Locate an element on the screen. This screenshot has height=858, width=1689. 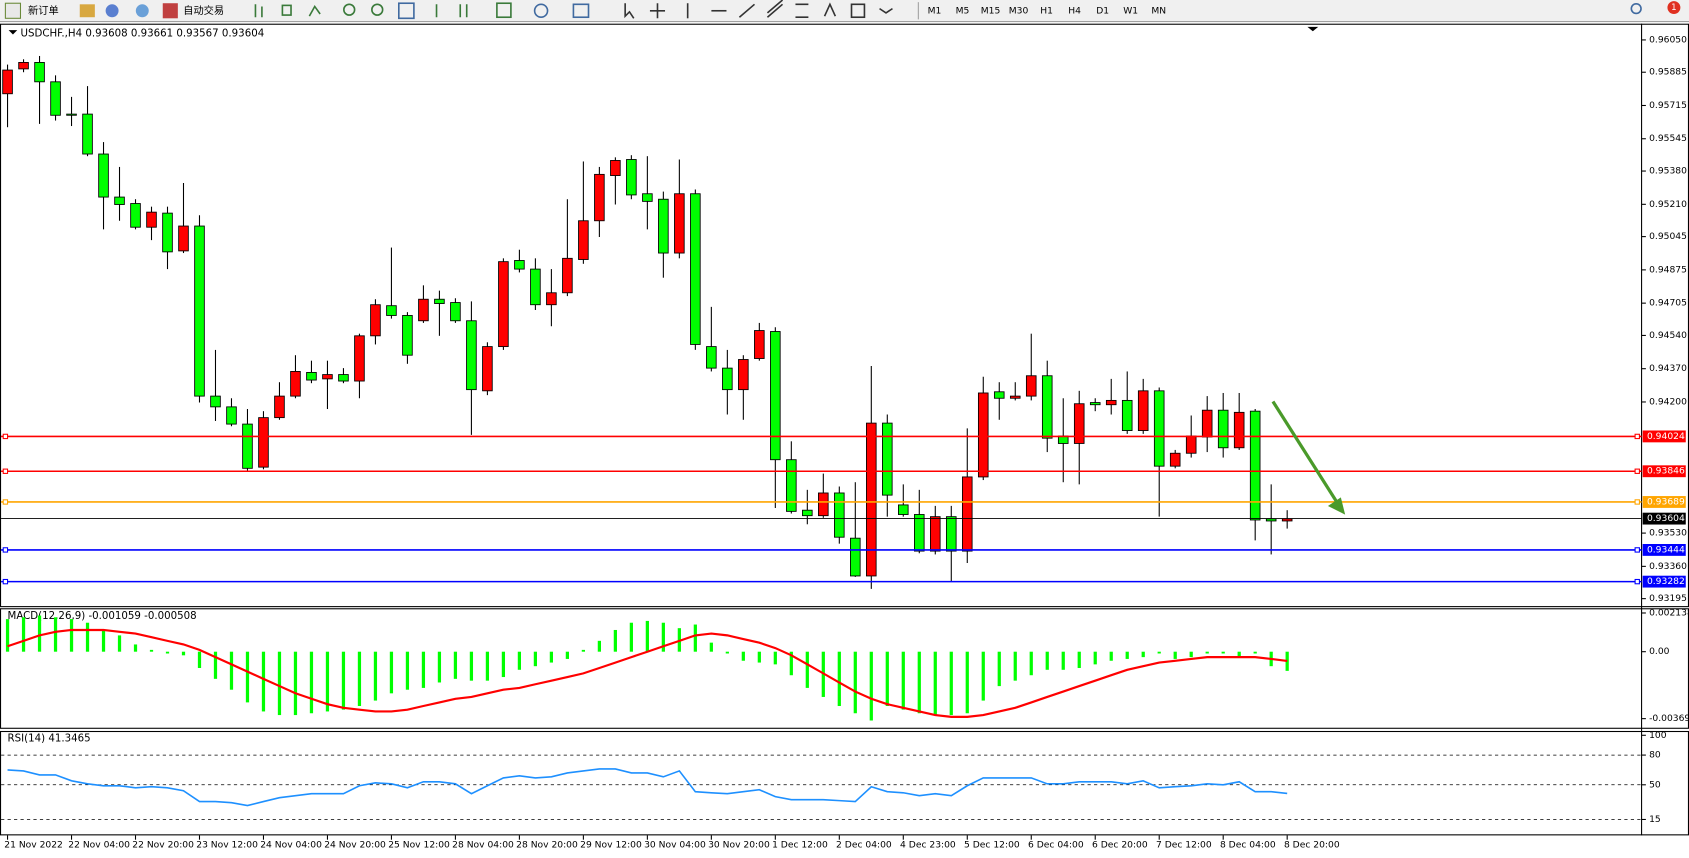
fibo-icon is located at coordinates (802, 11).